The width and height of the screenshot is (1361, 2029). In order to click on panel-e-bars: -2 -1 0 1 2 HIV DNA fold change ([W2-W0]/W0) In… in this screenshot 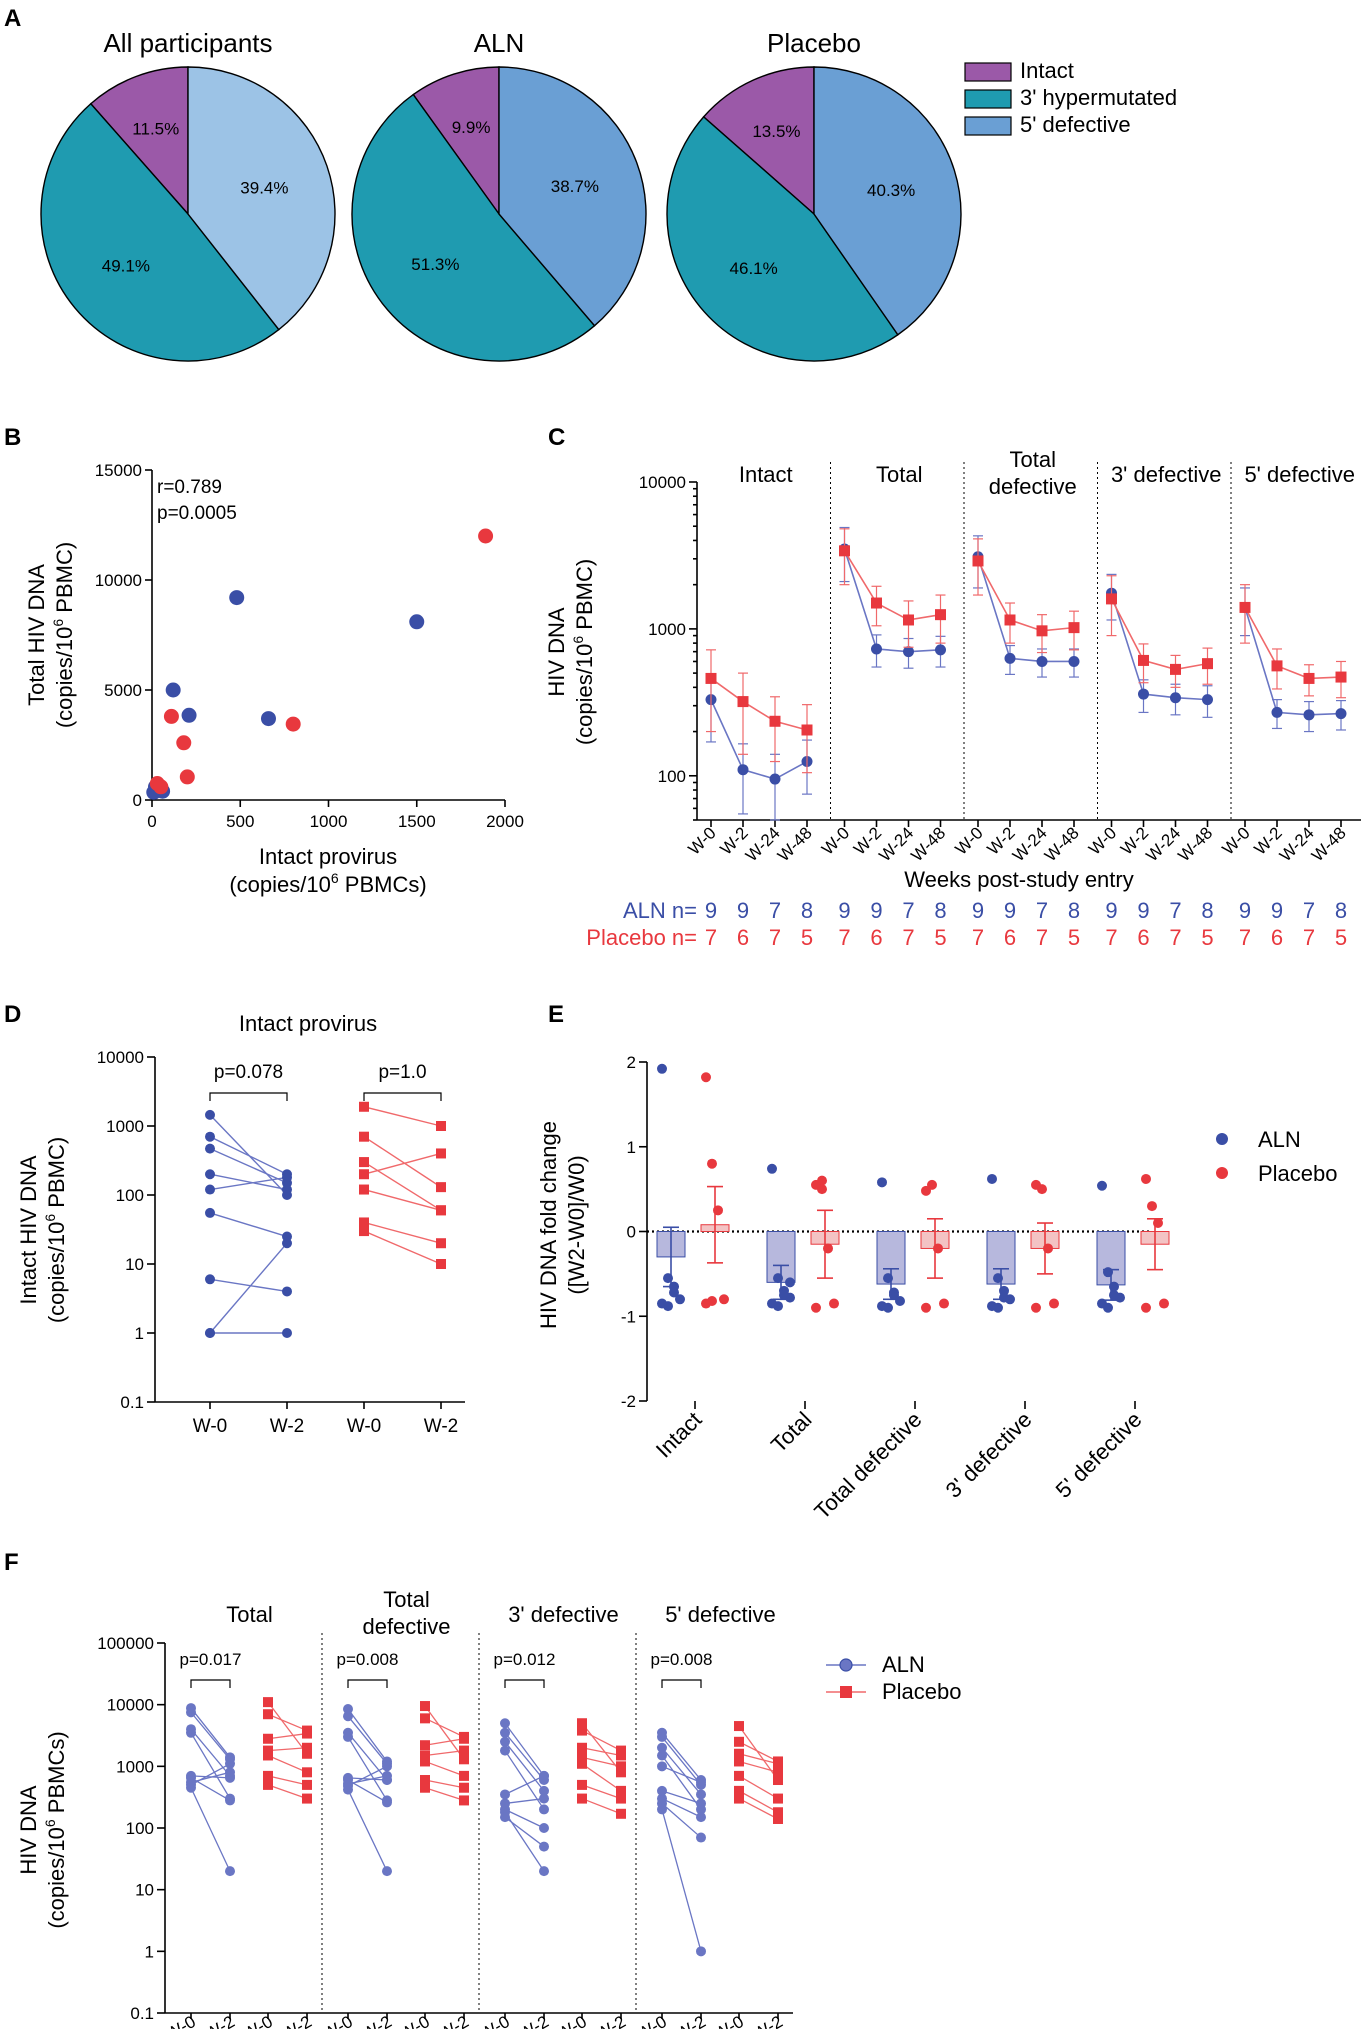, I will do `click(937, 1288)`.